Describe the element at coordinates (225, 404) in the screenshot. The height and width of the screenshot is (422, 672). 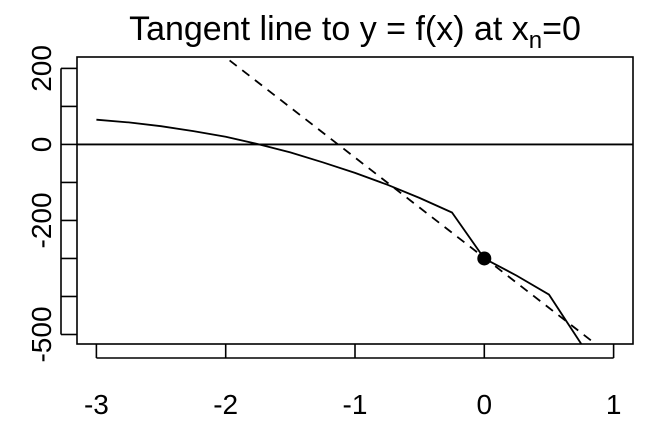
I see `x-tick-label-1: -2` at that location.